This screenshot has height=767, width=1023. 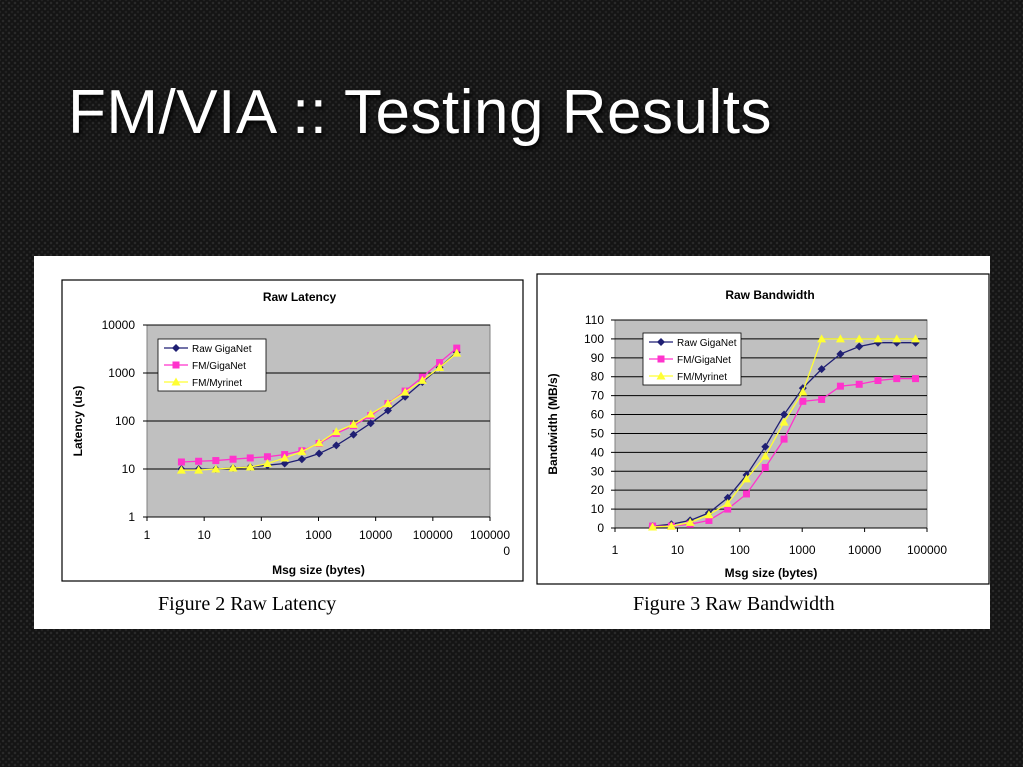 What do you see at coordinates (769, 295) in the screenshot?
I see `chart-title: Raw Bandwidth` at bounding box center [769, 295].